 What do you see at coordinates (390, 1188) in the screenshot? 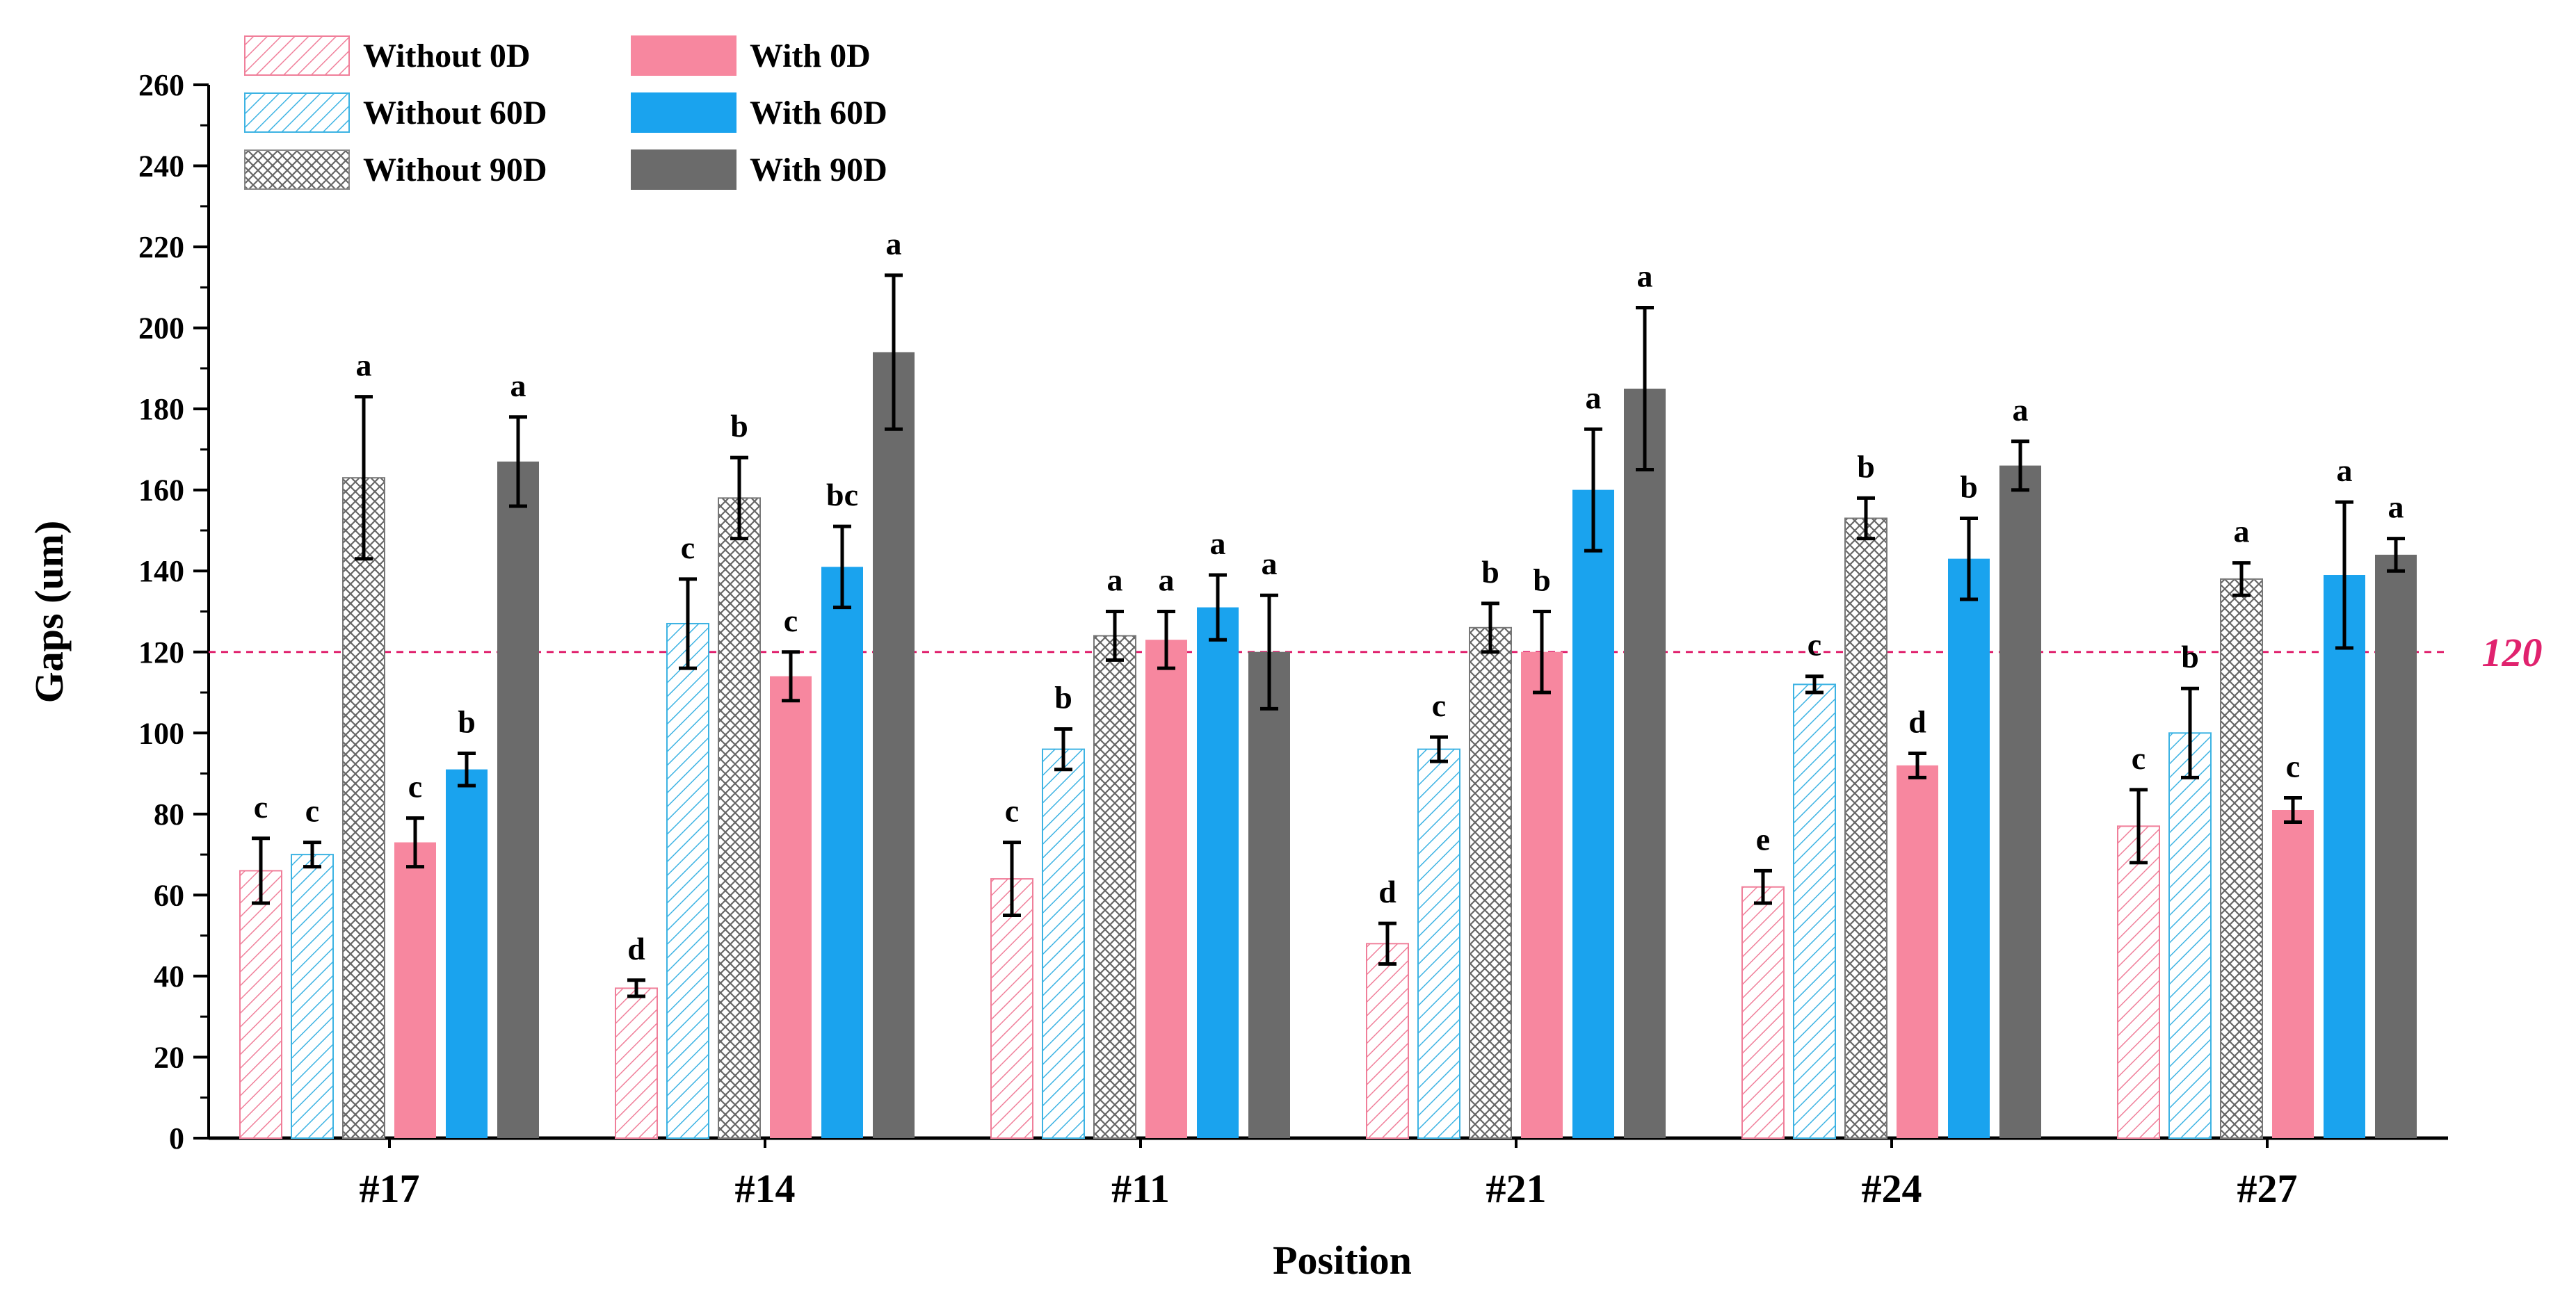
I see `x-tick-label: #17` at bounding box center [390, 1188].